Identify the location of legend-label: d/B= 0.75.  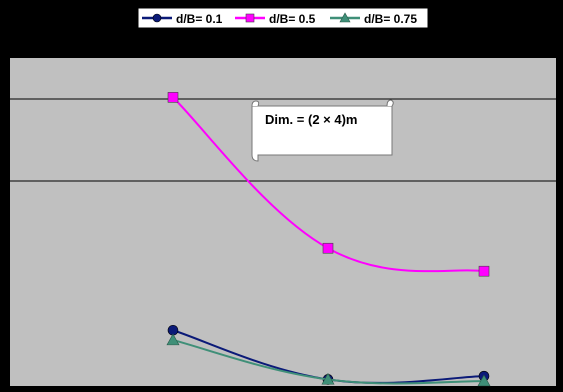
(390, 19).